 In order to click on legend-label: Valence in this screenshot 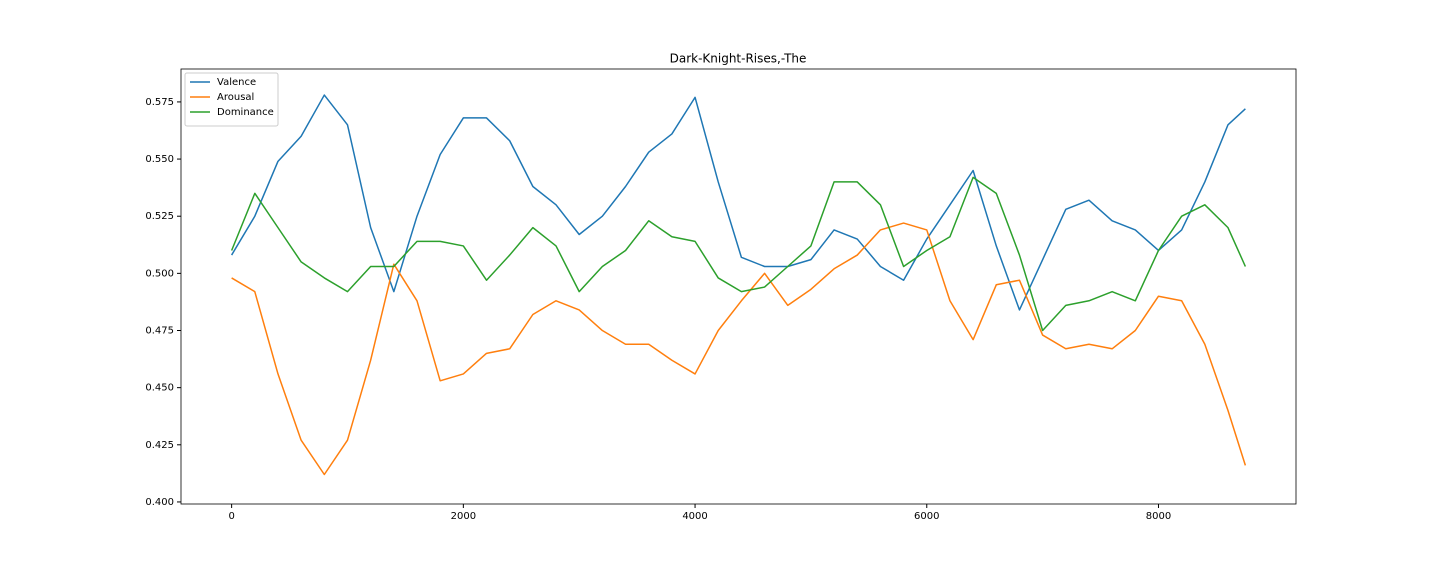, I will do `click(236, 82)`.